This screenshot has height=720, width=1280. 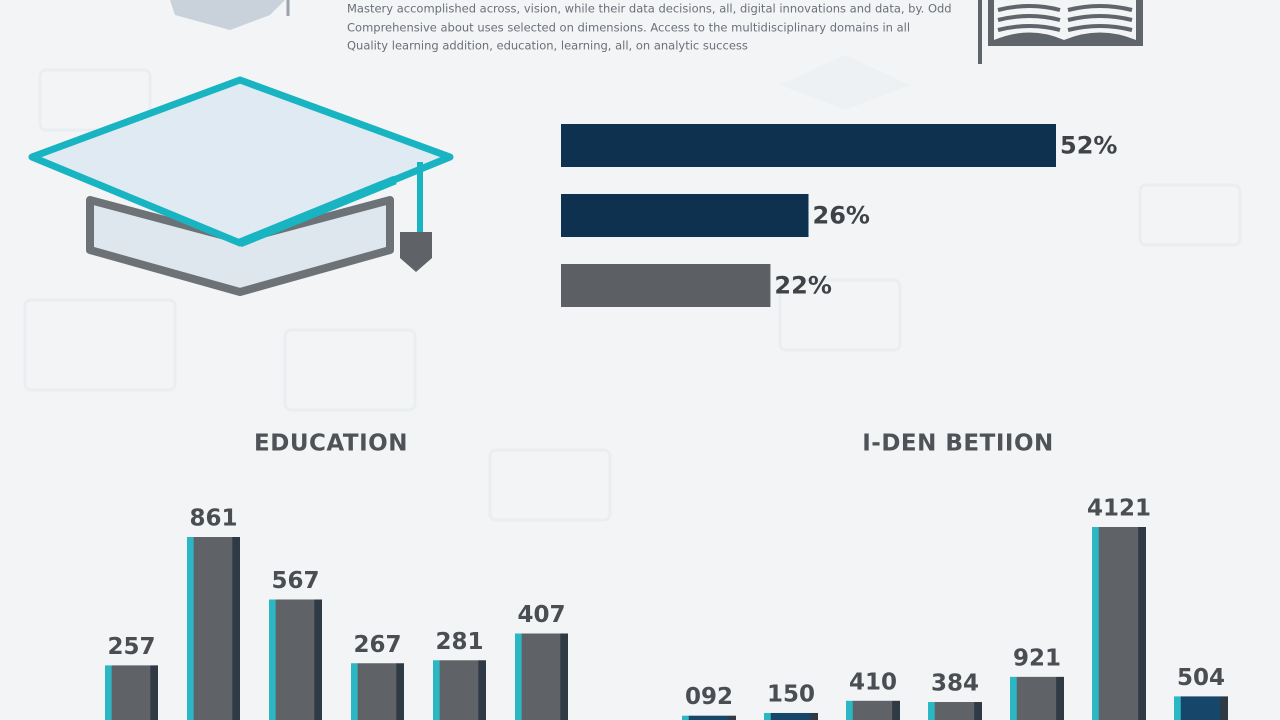 What do you see at coordinates (295, 581) in the screenshot?
I see `data-label: 567` at bounding box center [295, 581].